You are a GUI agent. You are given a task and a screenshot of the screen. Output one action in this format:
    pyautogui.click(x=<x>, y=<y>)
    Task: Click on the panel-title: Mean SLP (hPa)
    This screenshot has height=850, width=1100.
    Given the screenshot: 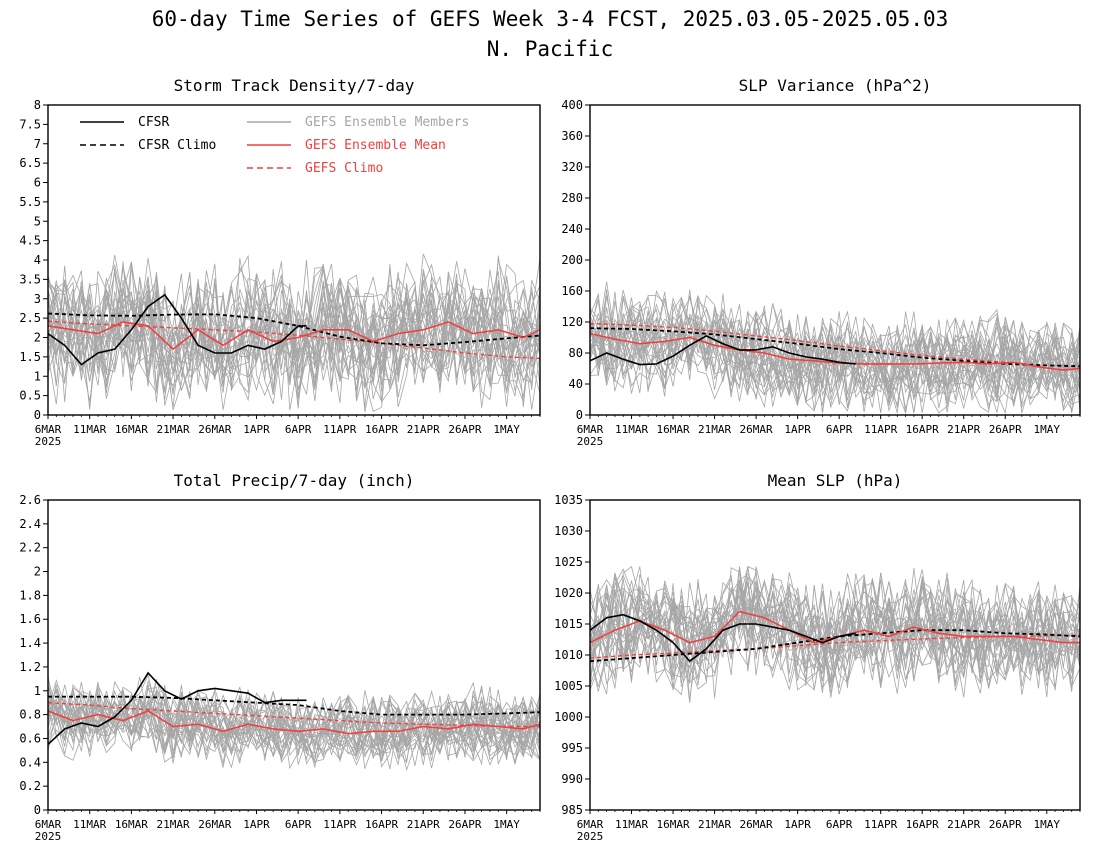 What is the action you would take?
    pyautogui.click(x=835, y=480)
    